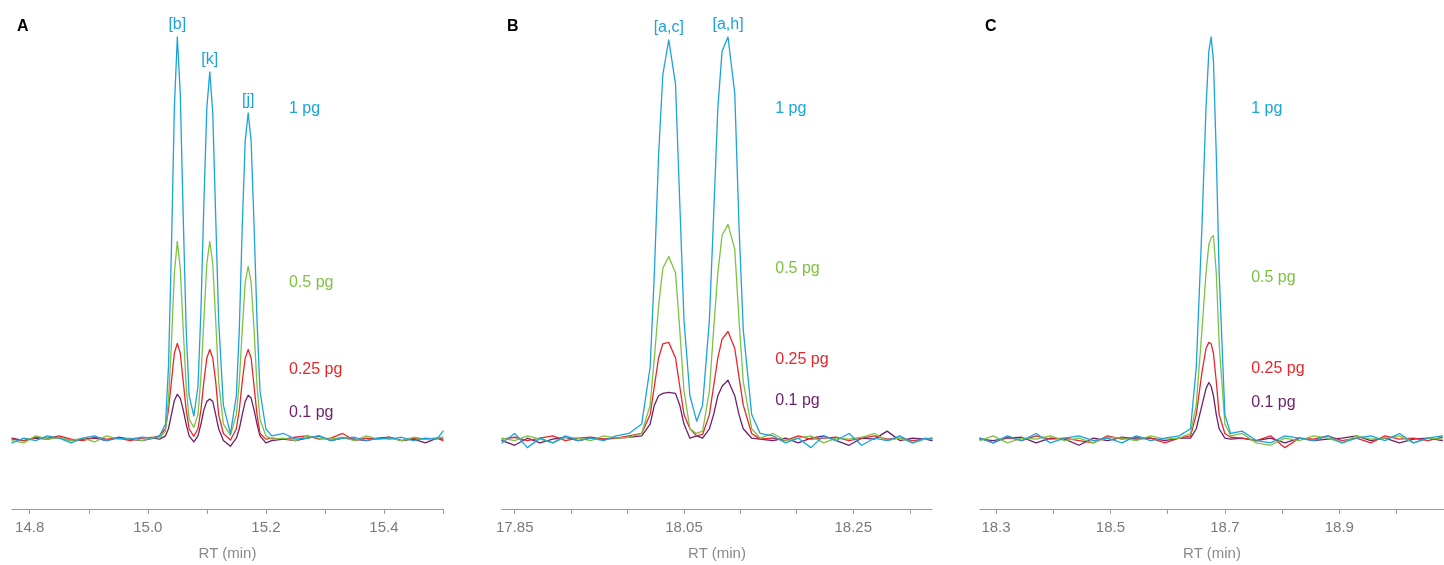 The height and width of the screenshot is (565, 1444). What do you see at coordinates (513, 25) in the screenshot?
I see `chart-title: B` at bounding box center [513, 25].